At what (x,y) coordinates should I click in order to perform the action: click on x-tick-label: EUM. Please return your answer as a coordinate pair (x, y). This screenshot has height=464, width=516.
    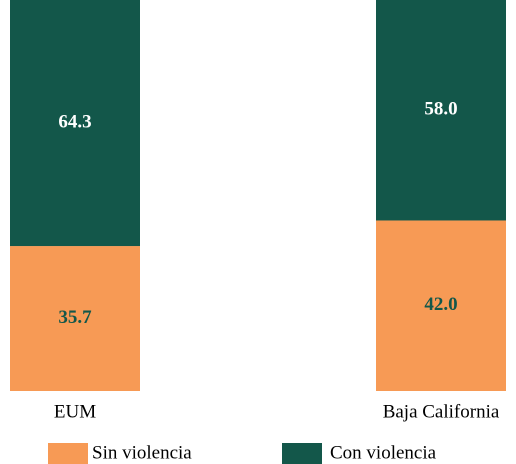
    Looking at the image, I should click on (75, 411).